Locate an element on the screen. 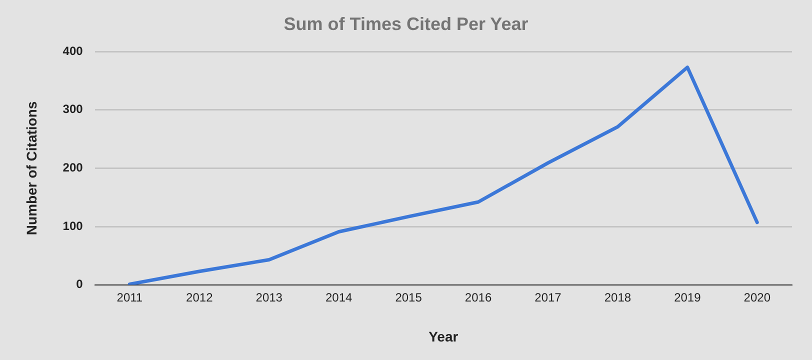 The width and height of the screenshot is (812, 360). y-tick-label: 0 is located at coordinates (80, 284).